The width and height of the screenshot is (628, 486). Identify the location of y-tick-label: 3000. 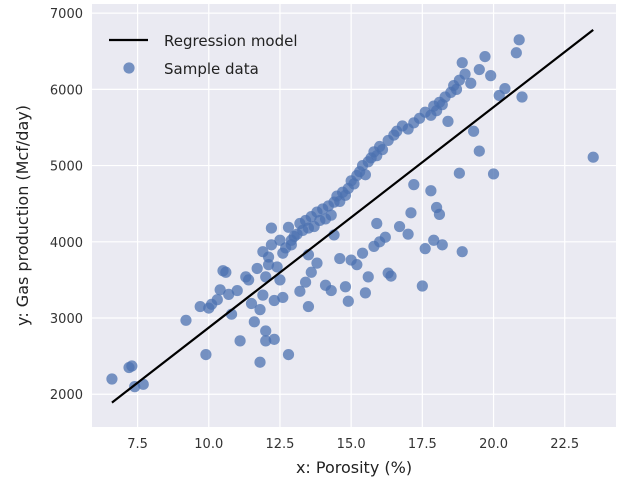
(66, 319).